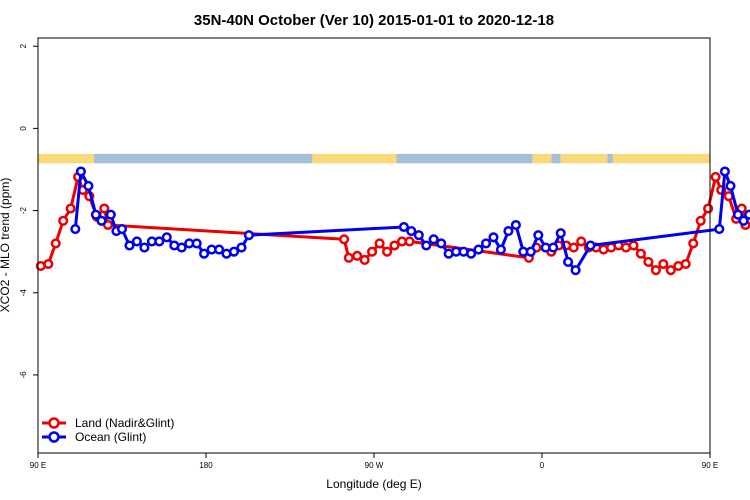  Describe the element at coordinates (206, 465) in the screenshot. I see `x-tick-label: 180` at that location.